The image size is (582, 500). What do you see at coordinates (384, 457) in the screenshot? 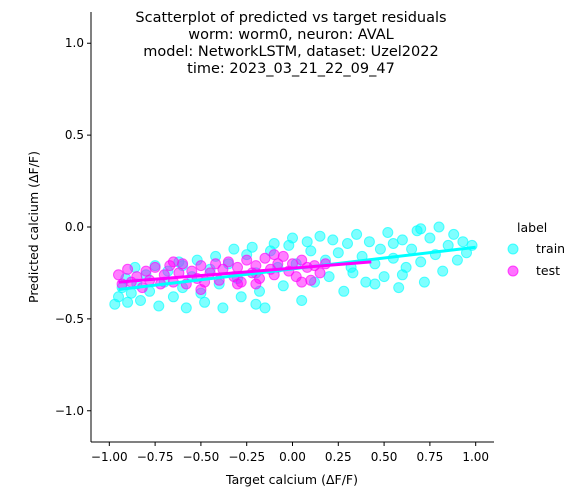
I see `x-tick-label: 0.50` at bounding box center [384, 457].